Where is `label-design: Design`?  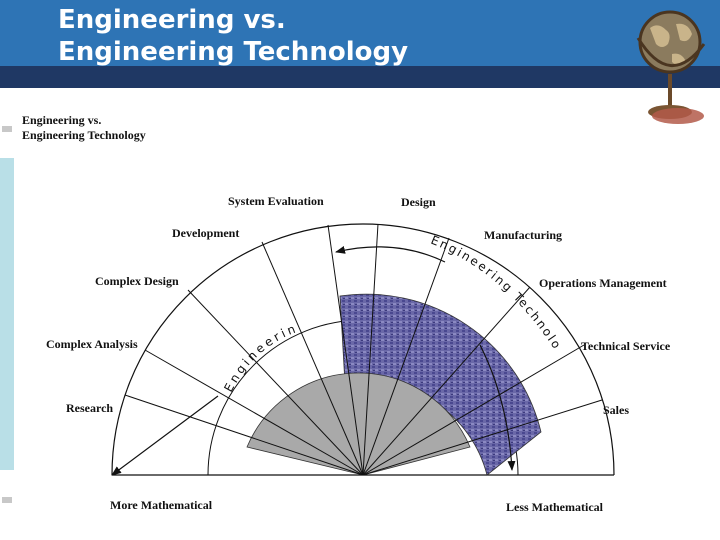 label-design: Design is located at coordinates (418, 202).